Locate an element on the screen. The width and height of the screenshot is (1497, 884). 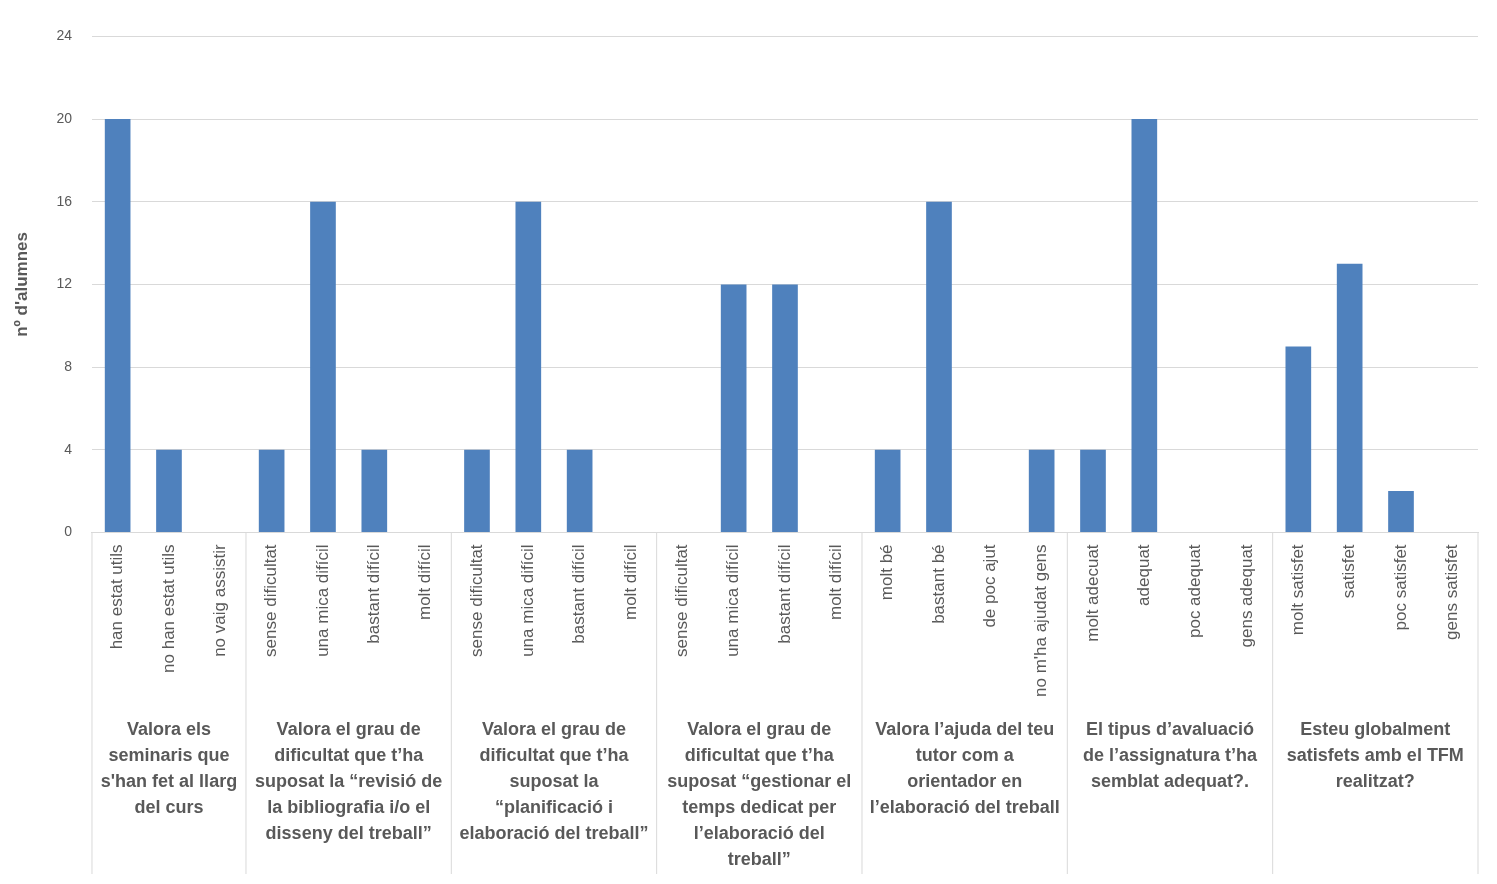
x-tick-label: molt bé is located at coordinates (887, 572).